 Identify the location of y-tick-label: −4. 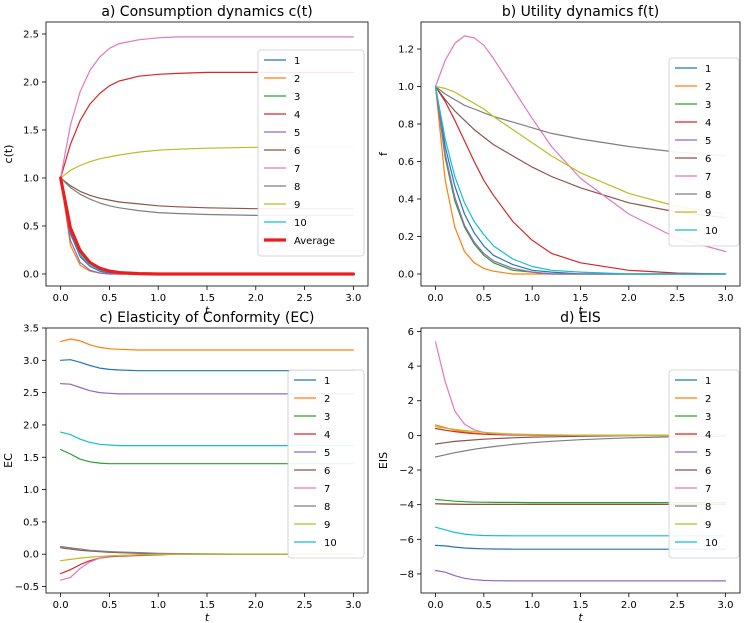
(406, 505).